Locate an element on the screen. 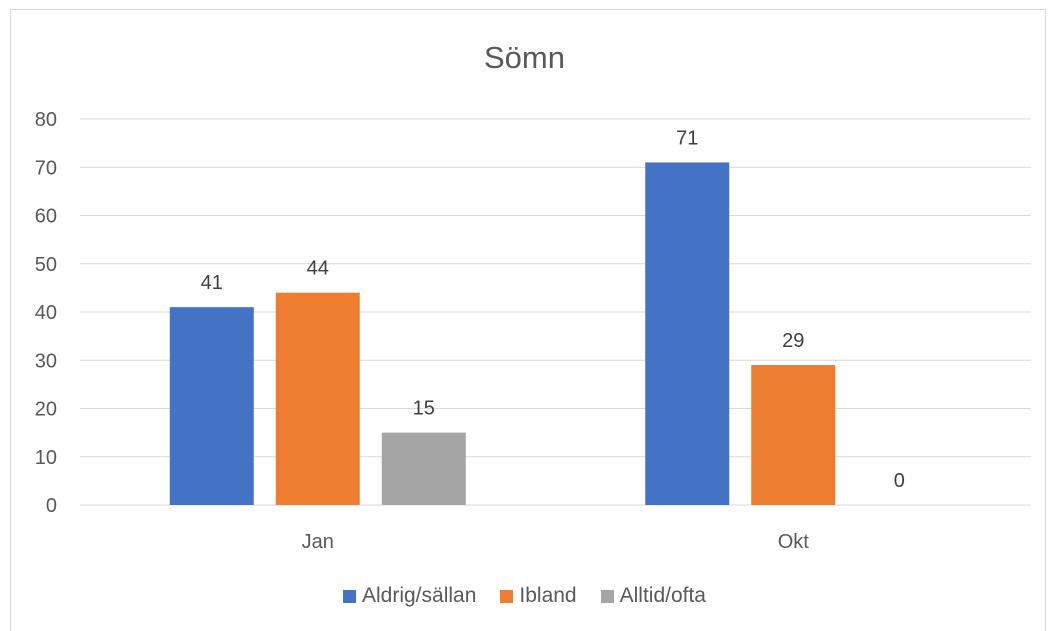  legend: Aldrig/sällan Ibland Alltid/ofta is located at coordinates (524, 596).